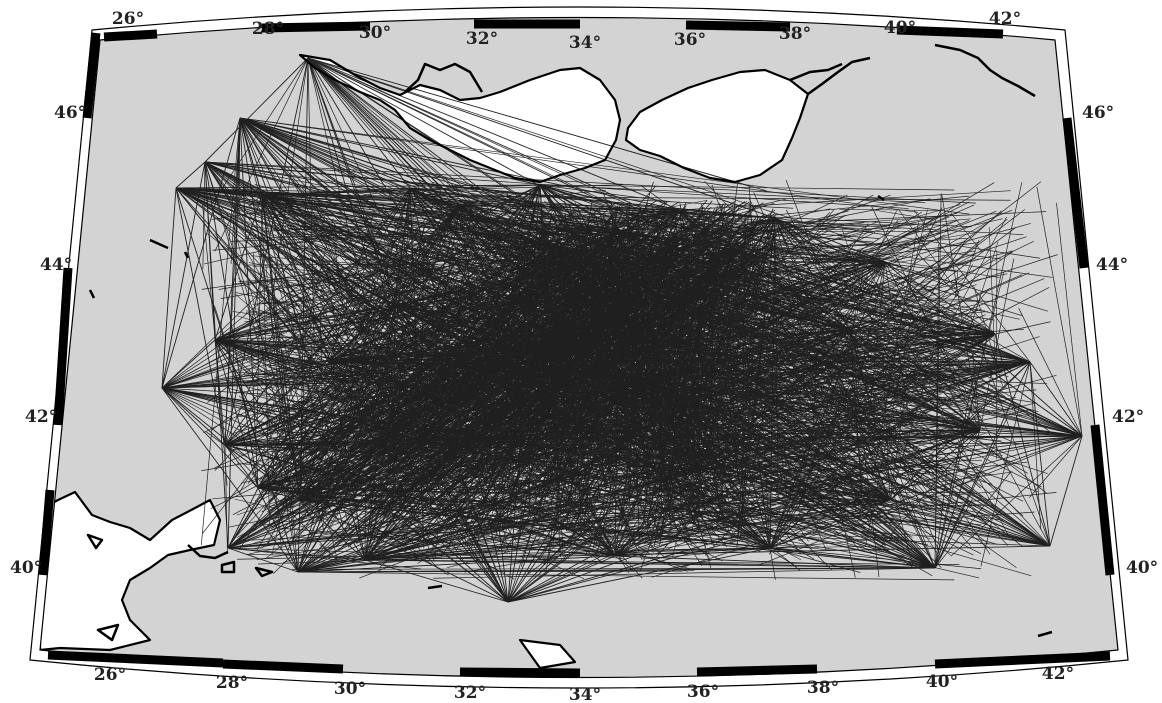  What do you see at coordinates (1005, 19) in the screenshot?
I see `lon-label-top-8: 42°` at bounding box center [1005, 19].